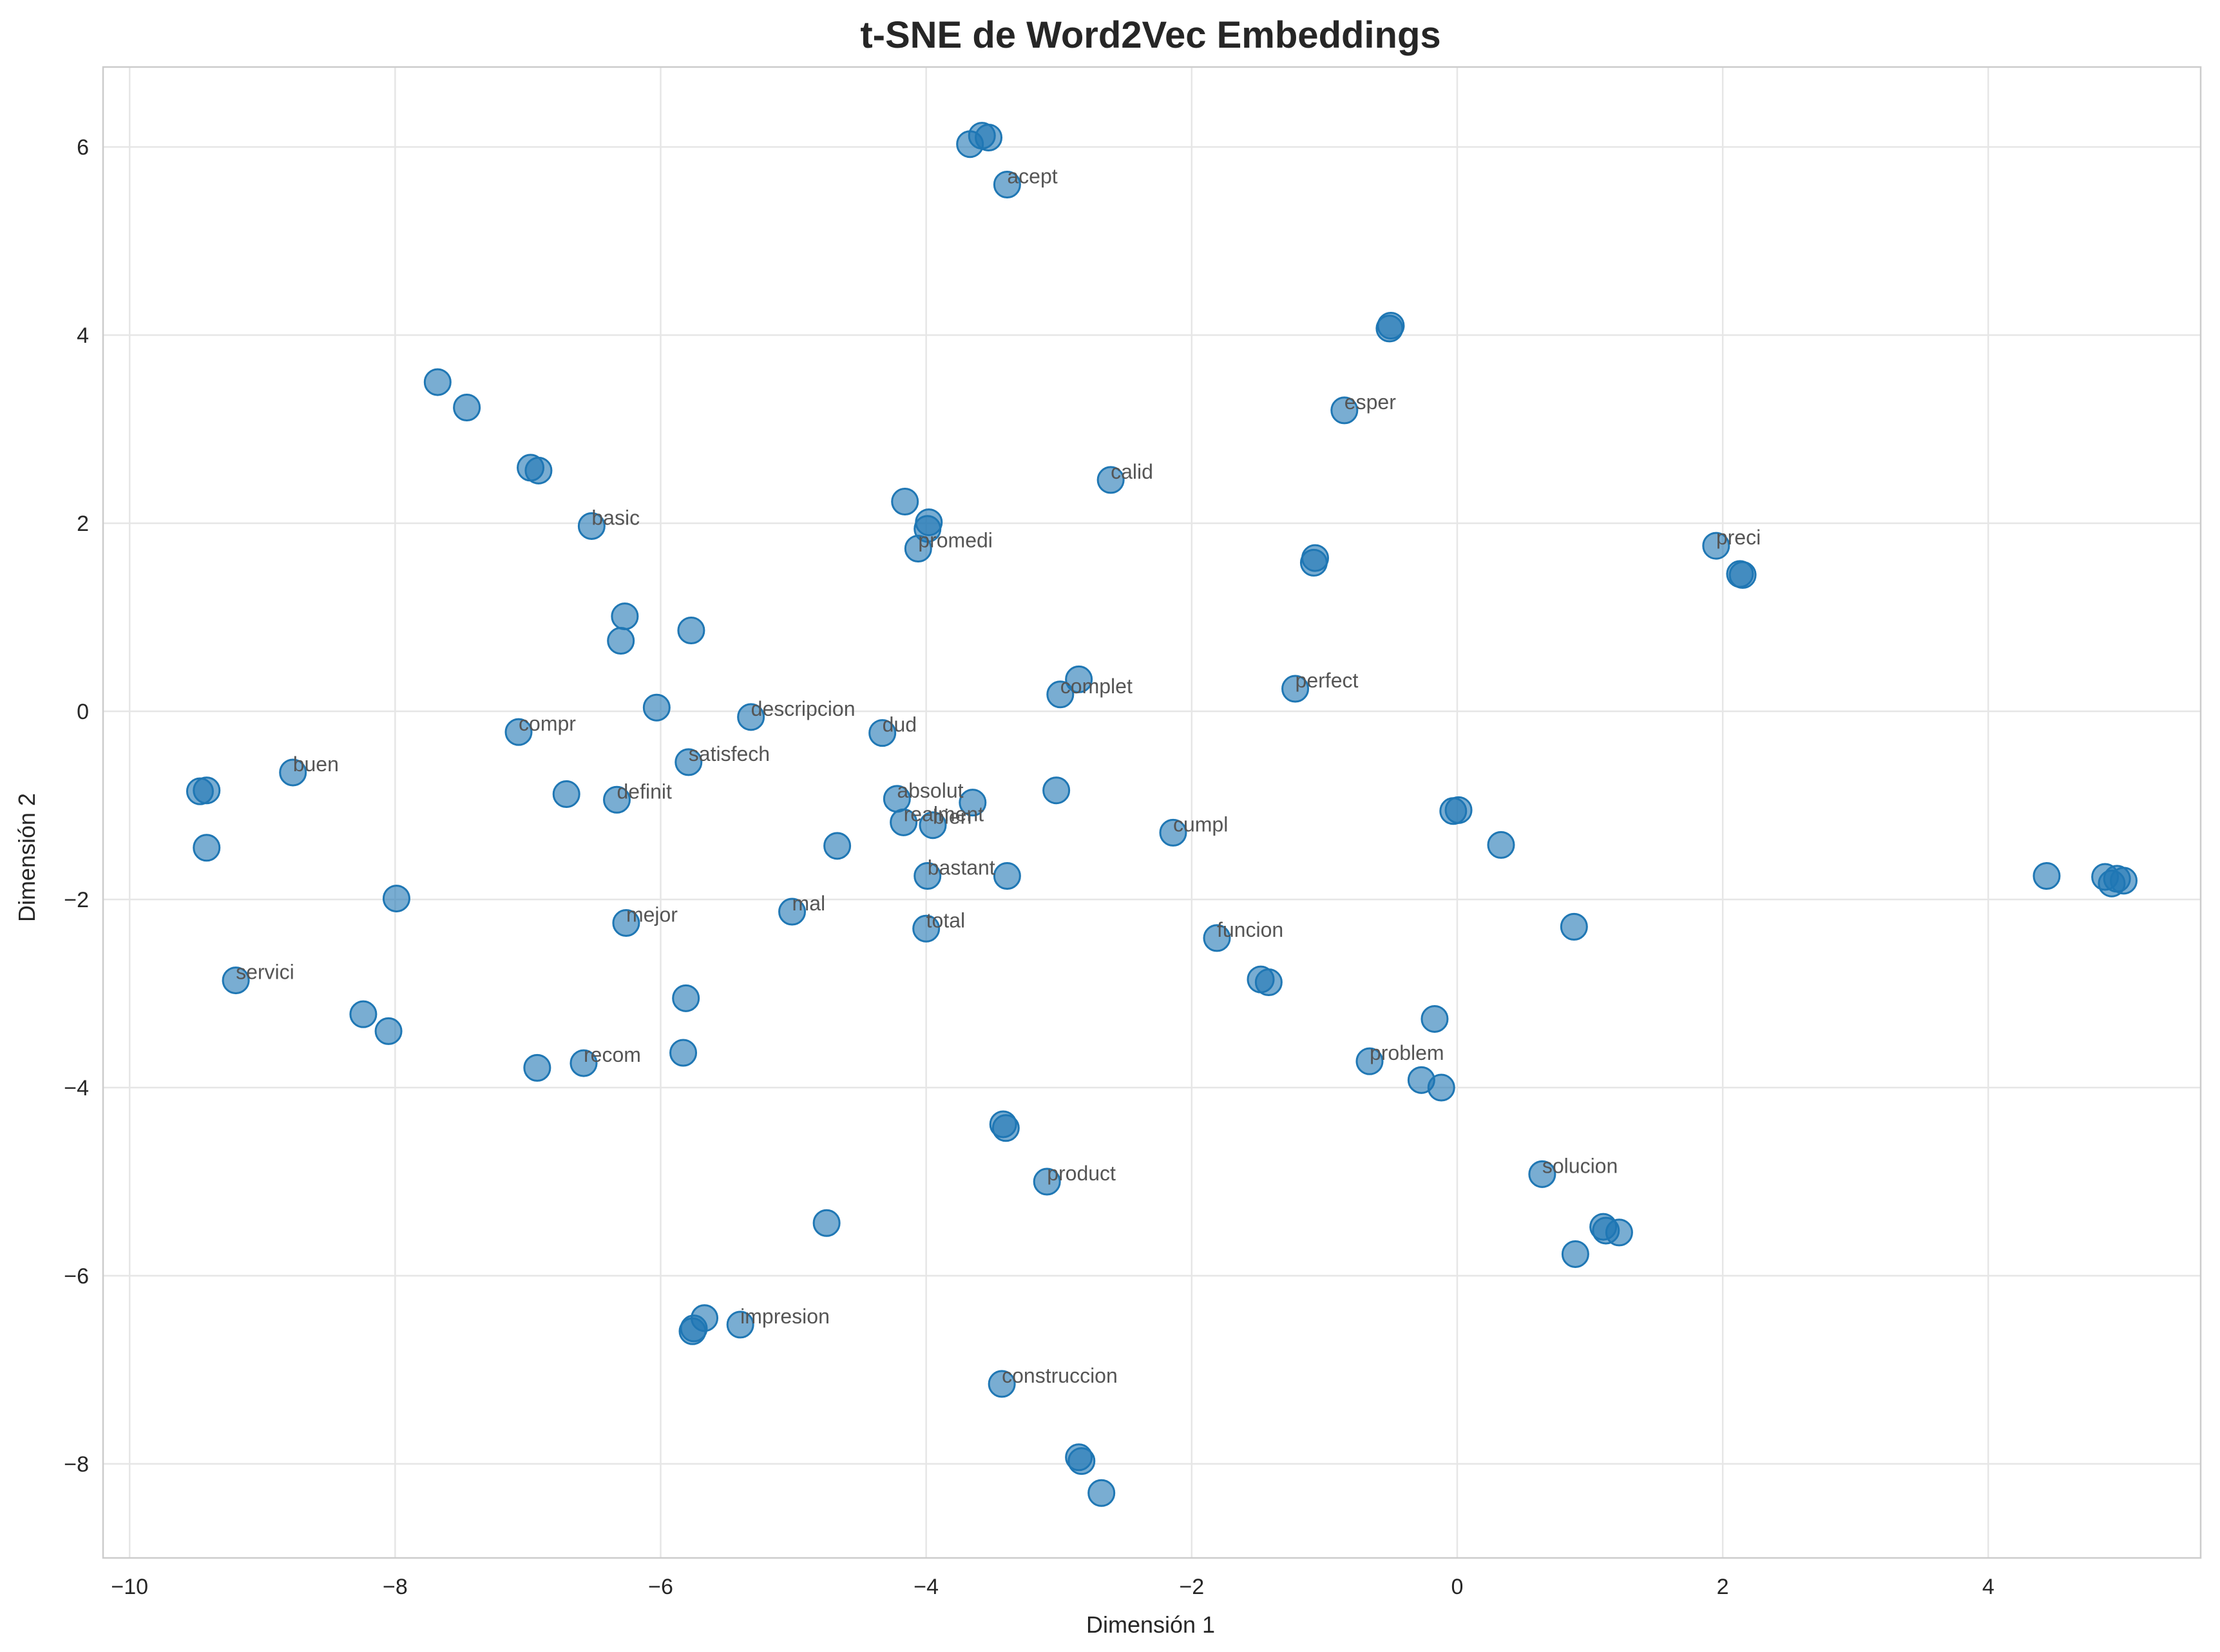 The height and width of the screenshot is (1652, 2220). Describe the element at coordinates (1738, 537) in the screenshot. I see `point-label: preci` at that location.